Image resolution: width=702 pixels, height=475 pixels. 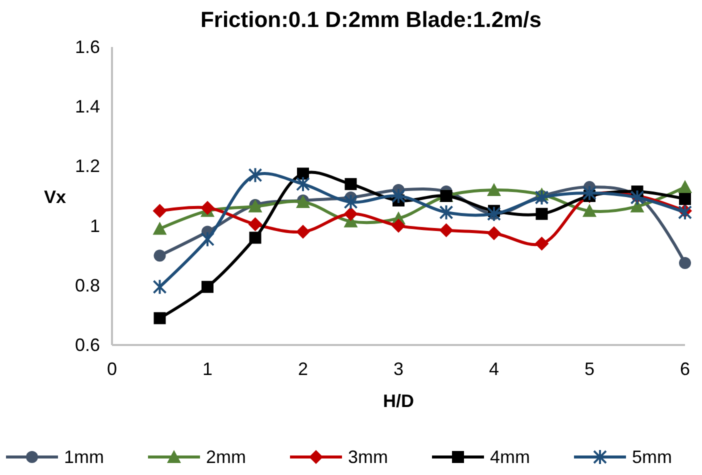 I want to click on legend-label: 2mm, so click(x=226, y=457).